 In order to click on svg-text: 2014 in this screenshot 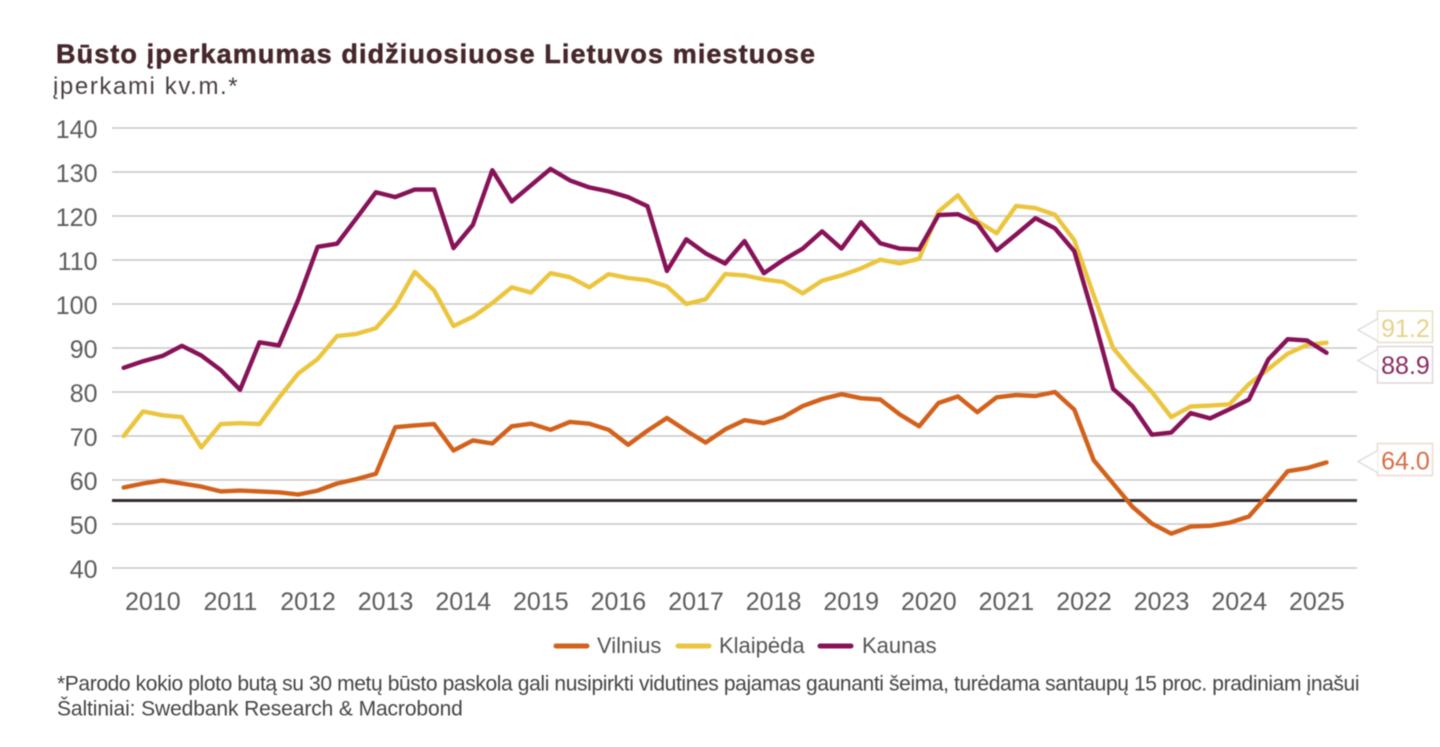, I will do `click(463, 602)`.